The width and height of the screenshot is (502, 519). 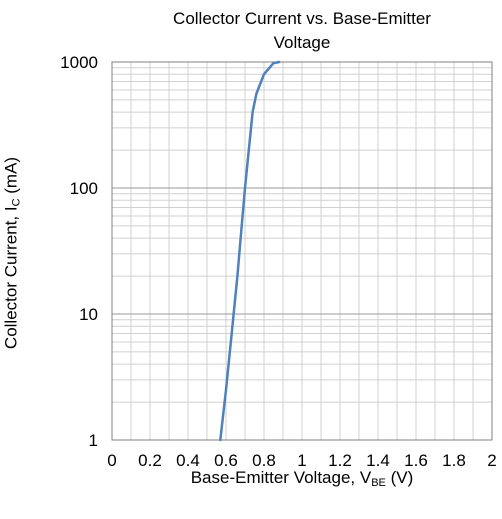 I want to click on x-tick-label: 1, so click(x=301, y=460).